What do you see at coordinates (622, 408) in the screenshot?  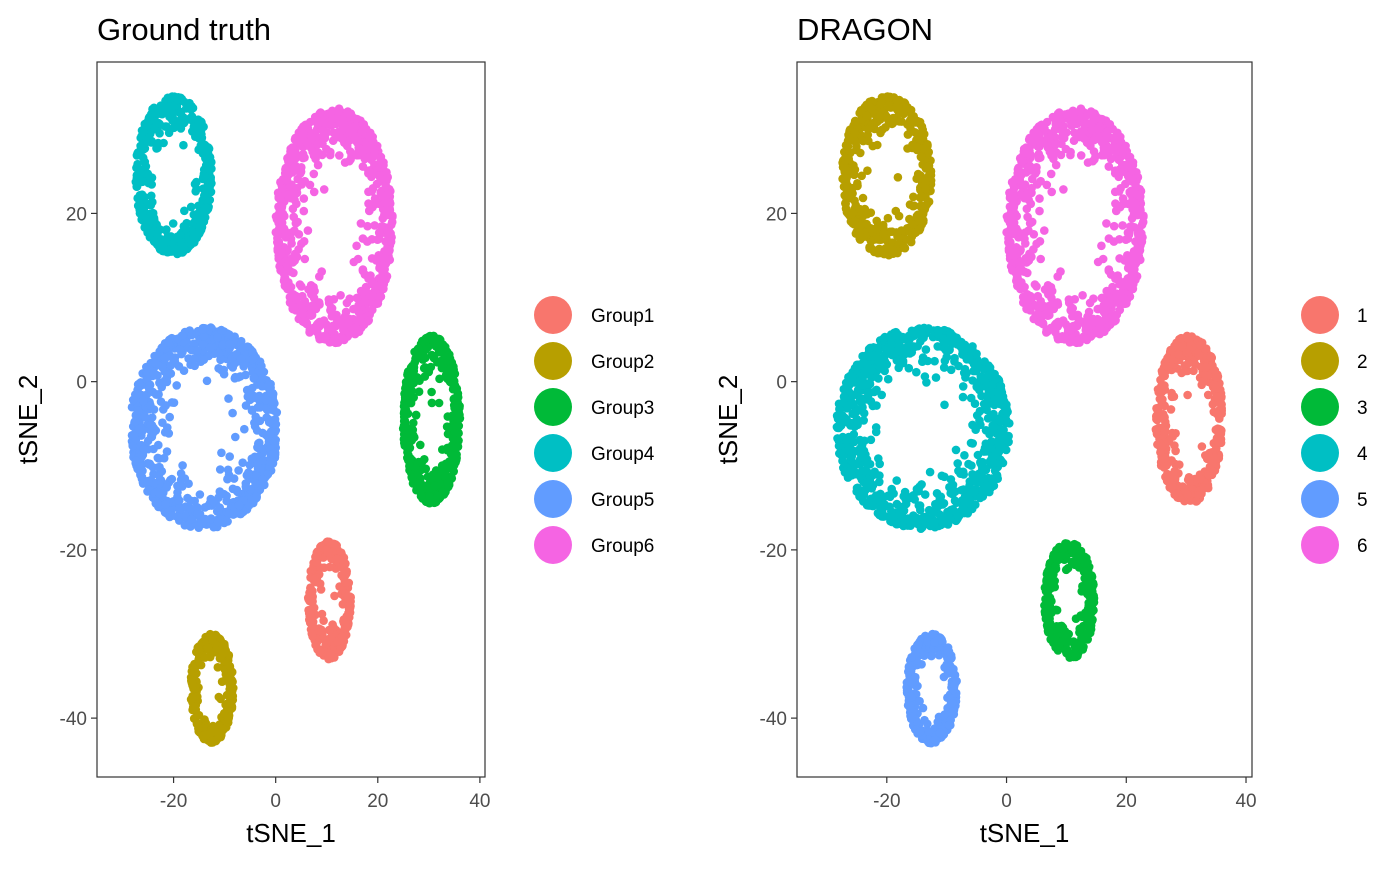 I see `legend-label: Group3` at bounding box center [622, 408].